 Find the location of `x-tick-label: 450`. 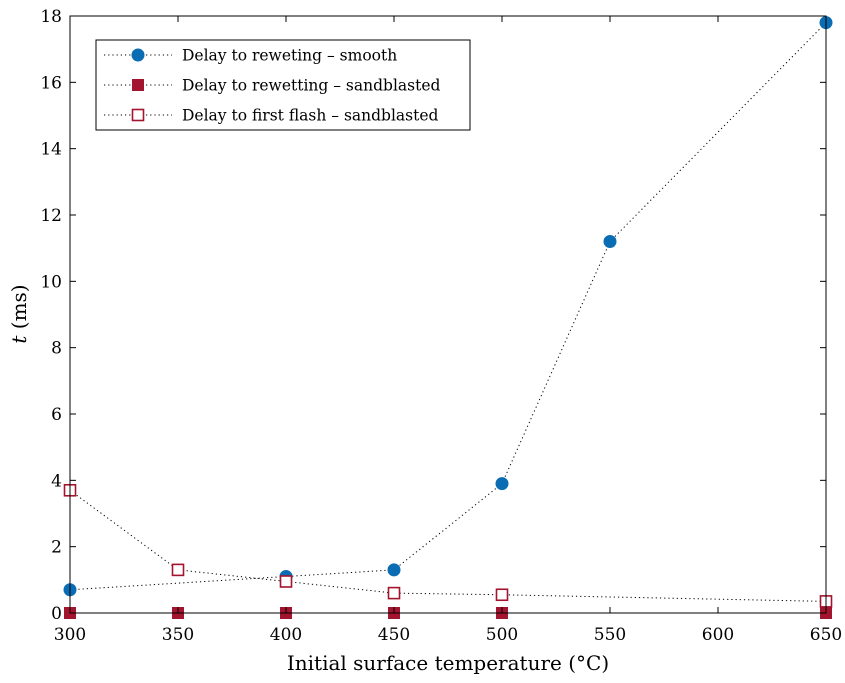

x-tick-label: 450 is located at coordinates (394, 635).